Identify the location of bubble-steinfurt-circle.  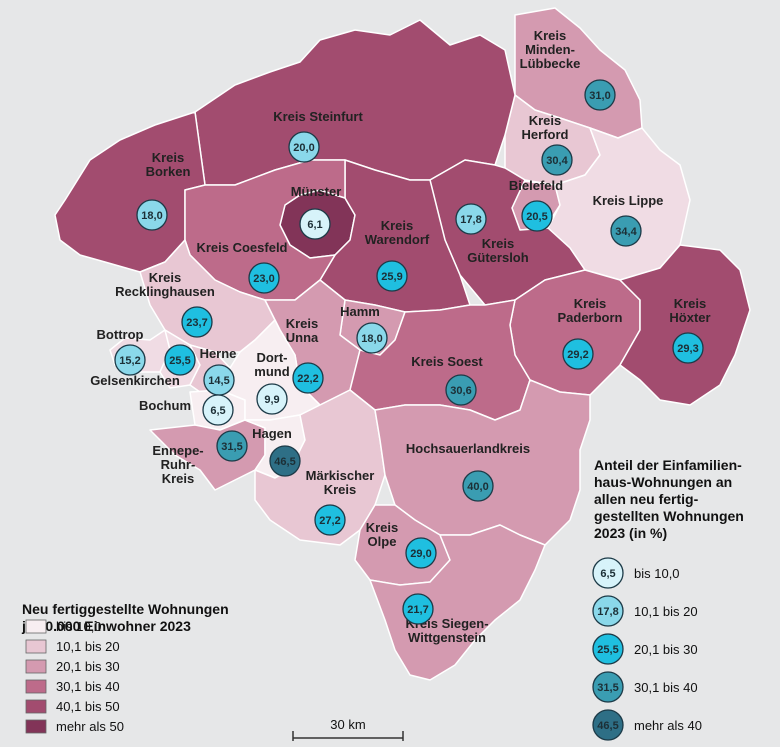
(304, 147).